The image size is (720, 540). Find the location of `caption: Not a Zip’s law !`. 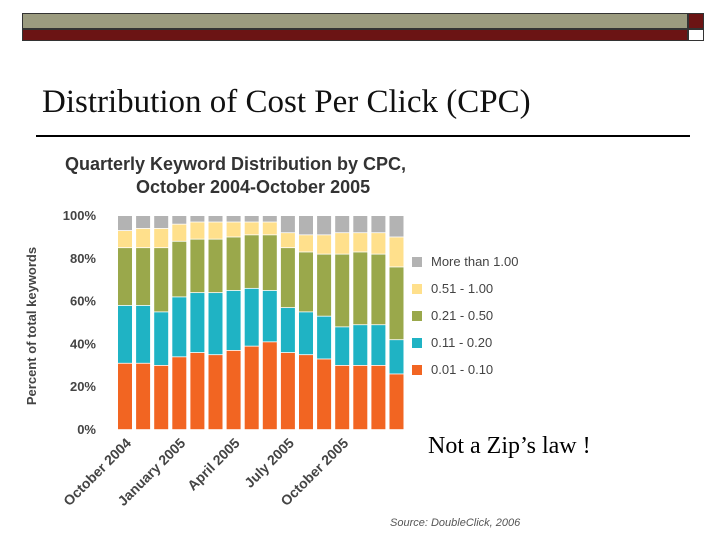

caption: Not a Zip’s law ! is located at coordinates (509, 446).